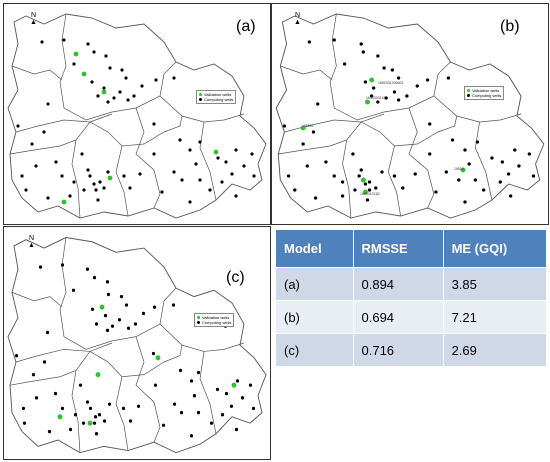  I want to click on column-header: RMSSE, so click(398, 249).